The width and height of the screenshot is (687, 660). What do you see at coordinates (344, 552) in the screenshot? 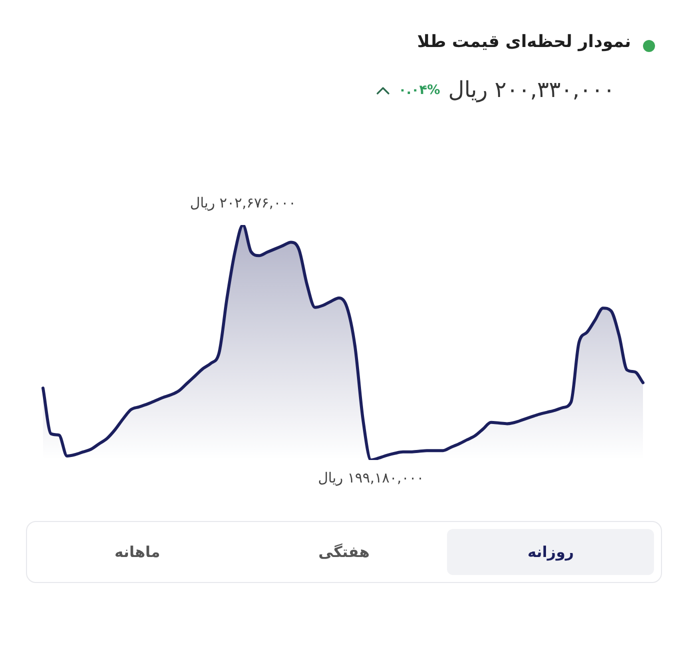
I see `annotation: هفتگی` at bounding box center [344, 552].